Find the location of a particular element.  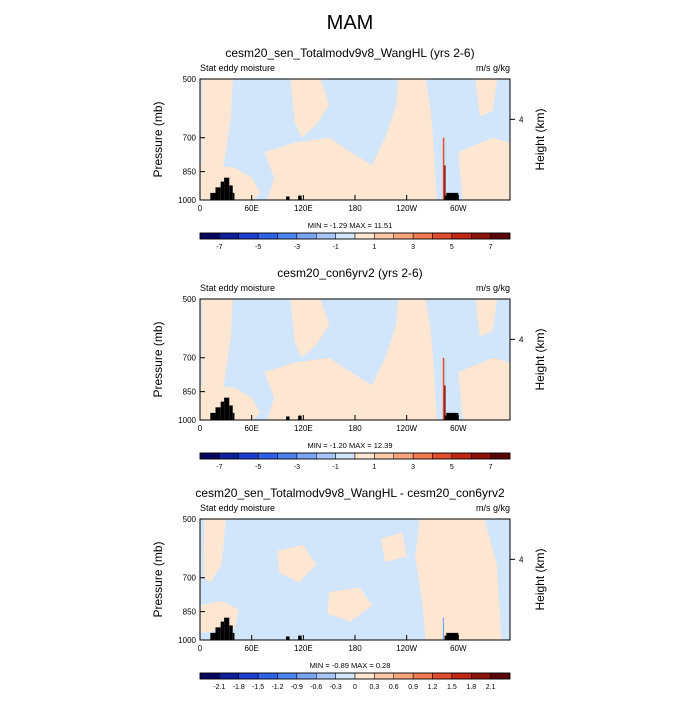

colorbar-label: -7 is located at coordinates (219, 467).